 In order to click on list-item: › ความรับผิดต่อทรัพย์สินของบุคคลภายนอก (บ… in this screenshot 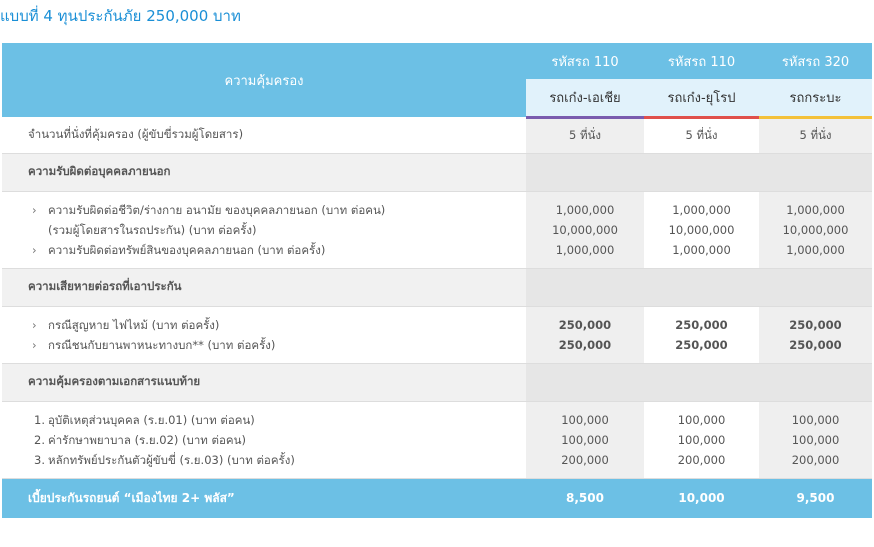, I will do `click(279, 250)`.